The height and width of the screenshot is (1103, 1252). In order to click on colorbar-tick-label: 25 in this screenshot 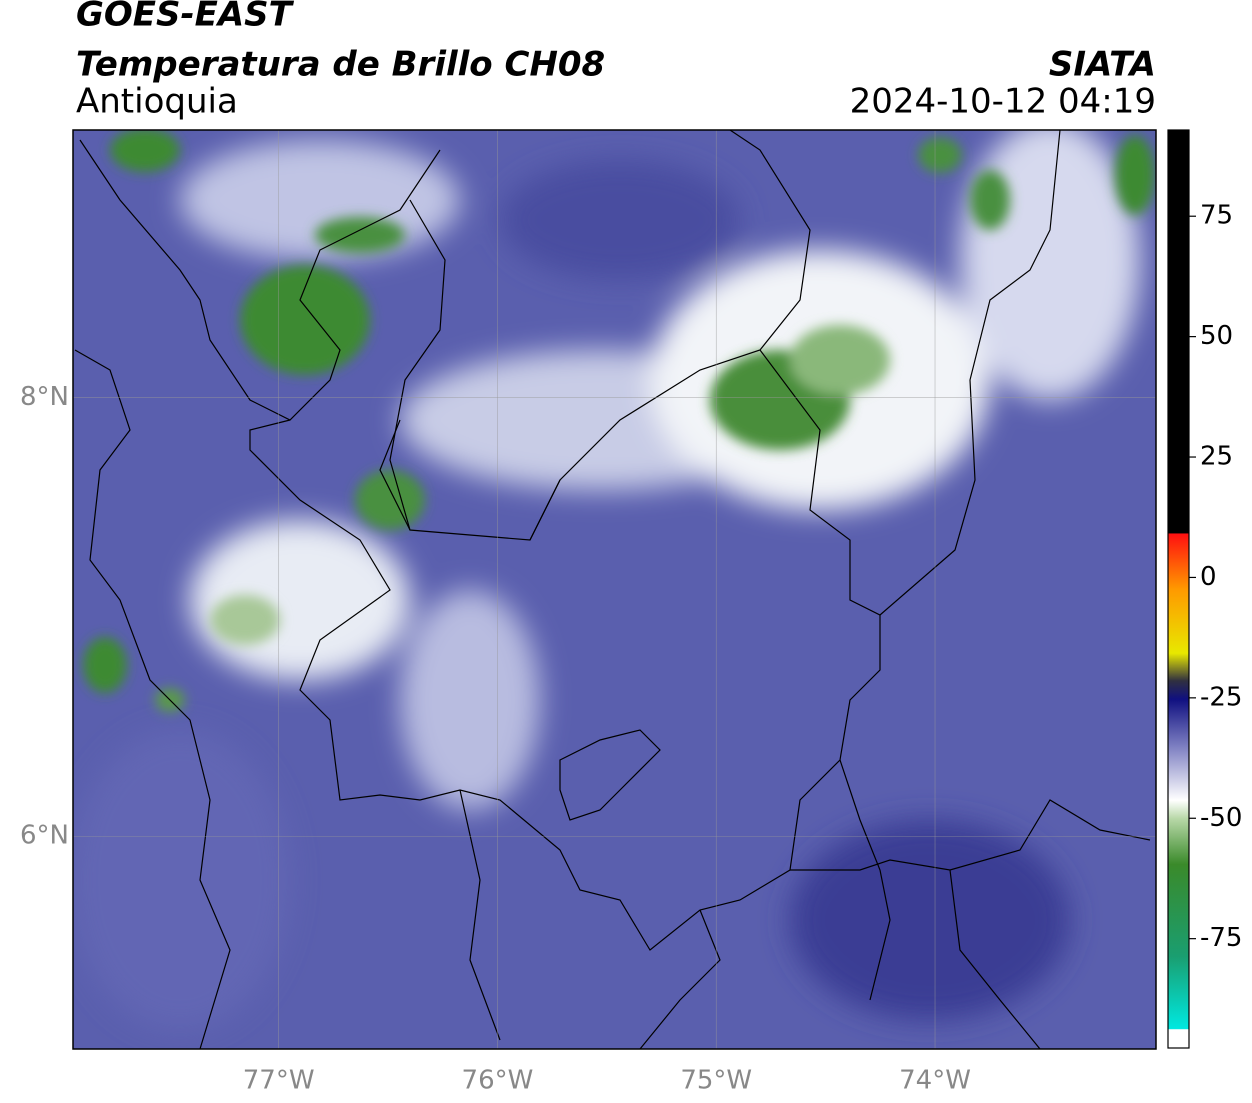, I will do `click(1216, 457)`.